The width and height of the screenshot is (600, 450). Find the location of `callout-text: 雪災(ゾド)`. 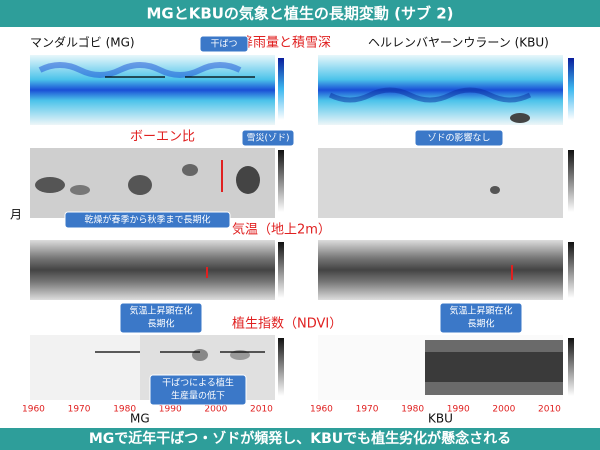

callout-text: 雪災(ゾド) is located at coordinates (267, 138).